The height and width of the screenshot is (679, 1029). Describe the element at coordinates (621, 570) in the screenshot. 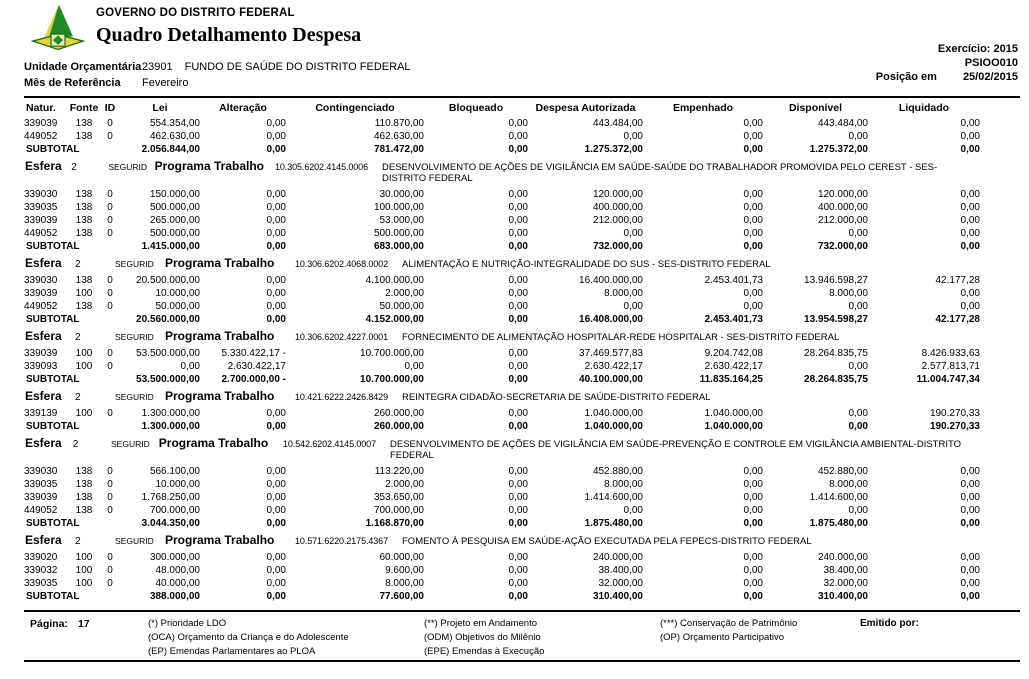

I see `cell: 38.400,00` at that location.